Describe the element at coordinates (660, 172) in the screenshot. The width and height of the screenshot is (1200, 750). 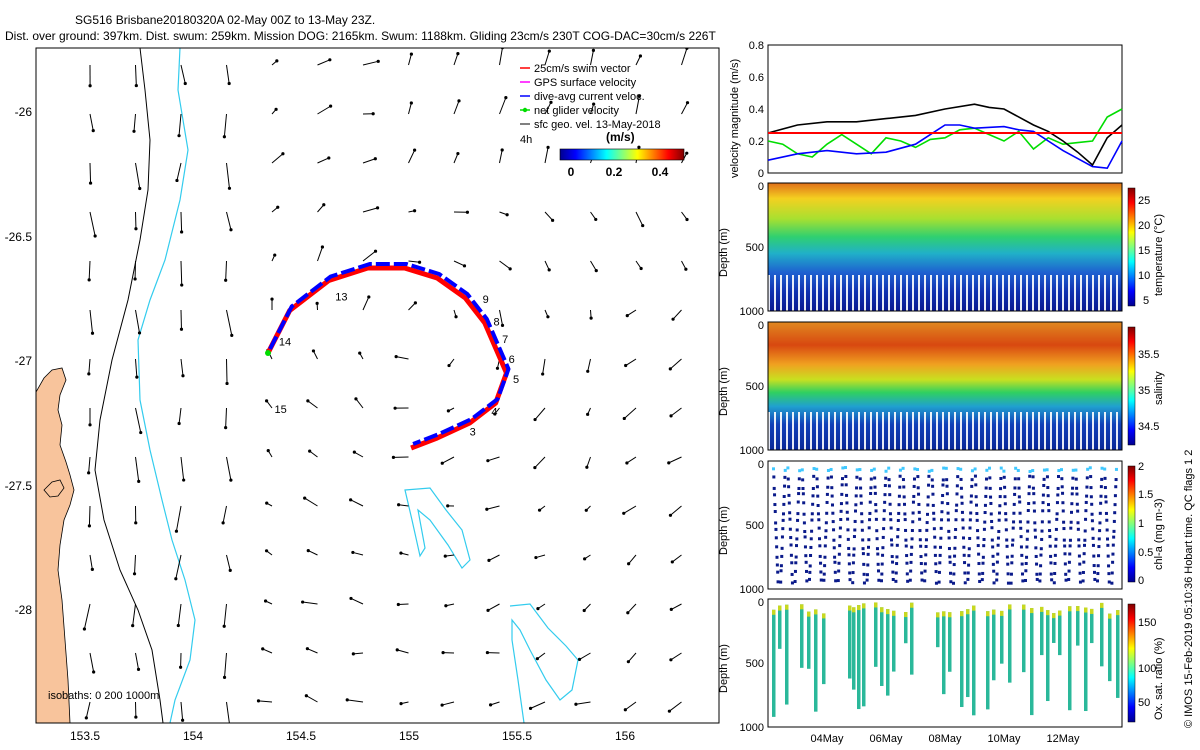
I see `map-colorbar-tick: 0.4` at that location.